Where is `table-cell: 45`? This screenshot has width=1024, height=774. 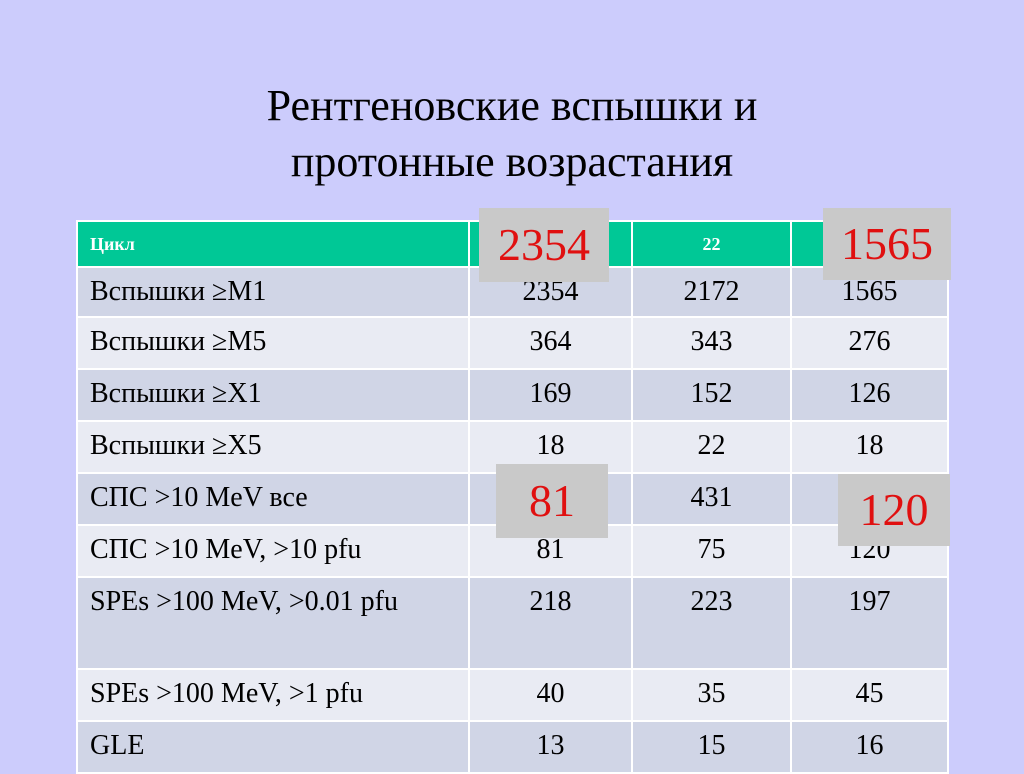 table-cell: 45 is located at coordinates (869, 695).